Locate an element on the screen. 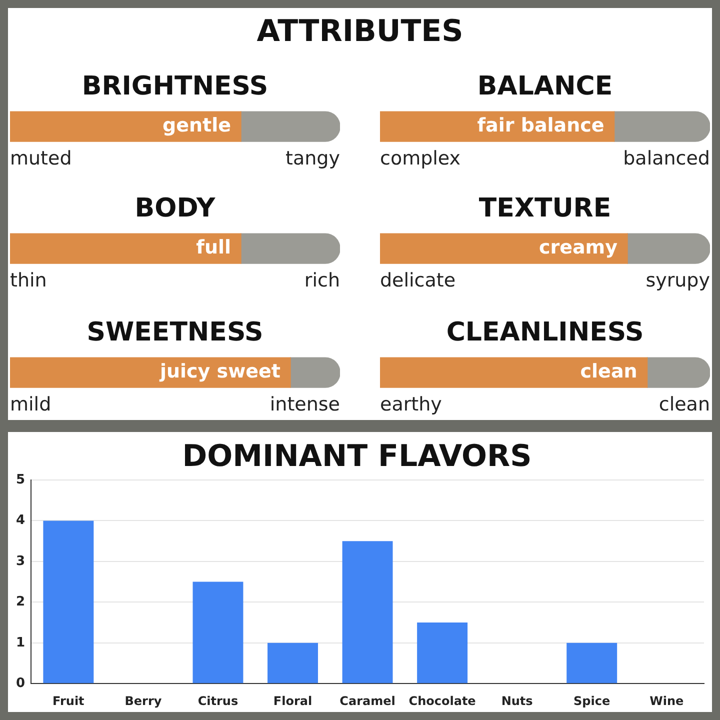 This screenshot has height=720, width=720. text: mild is located at coordinates (31, 404).